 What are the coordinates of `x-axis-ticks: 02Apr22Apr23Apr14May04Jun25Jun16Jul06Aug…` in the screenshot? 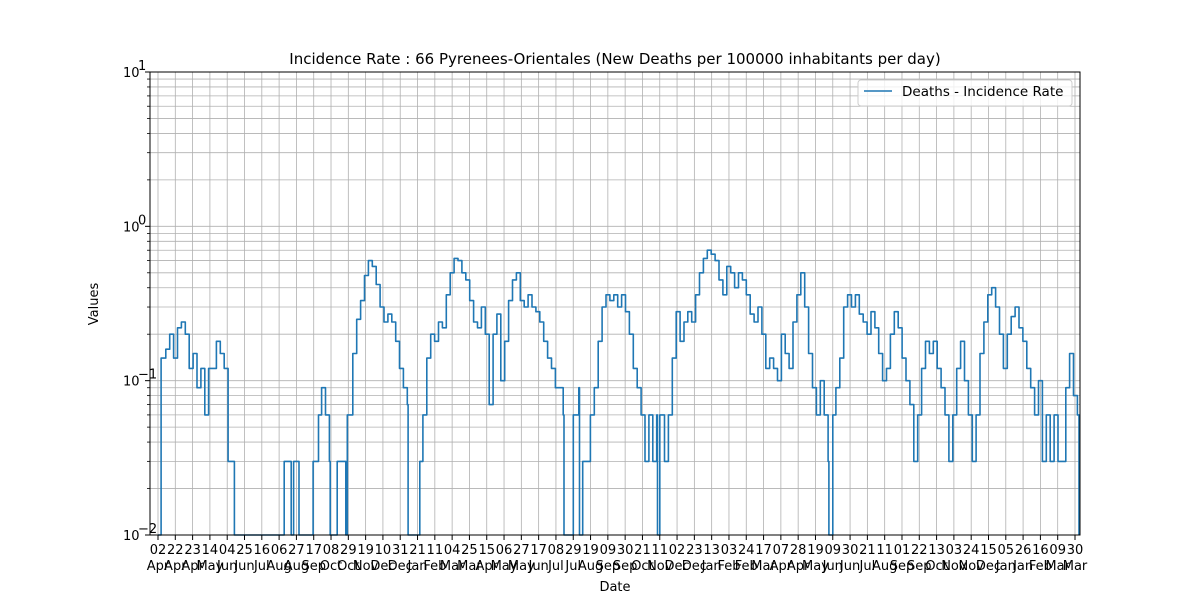 It's located at (617, 554).